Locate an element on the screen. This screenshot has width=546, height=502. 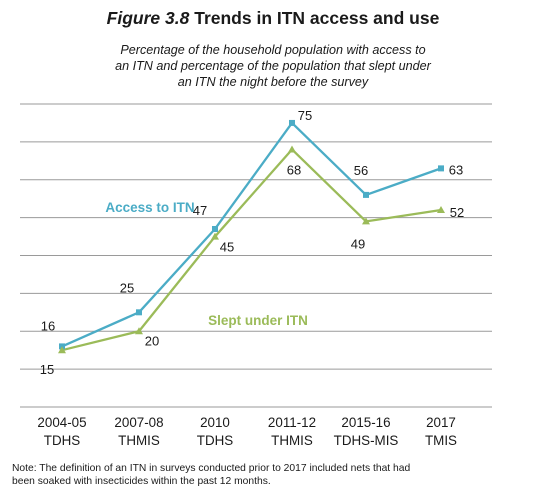
x-tick-label: 2011-12 is located at coordinates (292, 422).